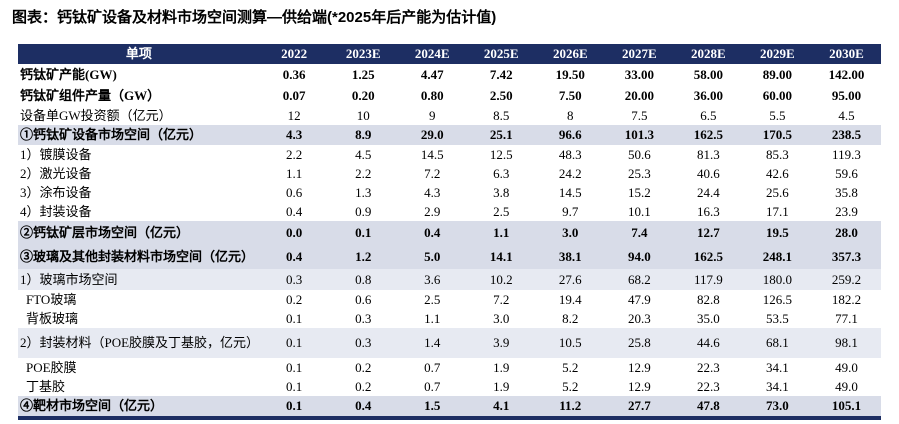 The height and width of the screenshot is (424, 899). Describe the element at coordinates (777, 279) in the screenshot. I see `cell-value: 180.0` at that location.